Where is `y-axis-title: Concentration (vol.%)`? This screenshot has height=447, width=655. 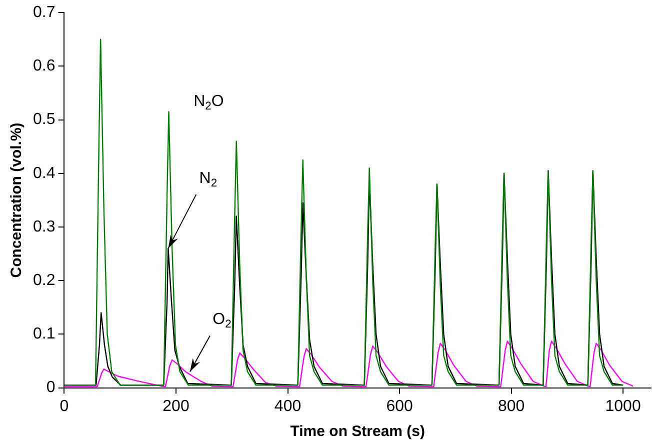 y-axis-title: Concentration (vol.%) is located at coordinates (17, 200).